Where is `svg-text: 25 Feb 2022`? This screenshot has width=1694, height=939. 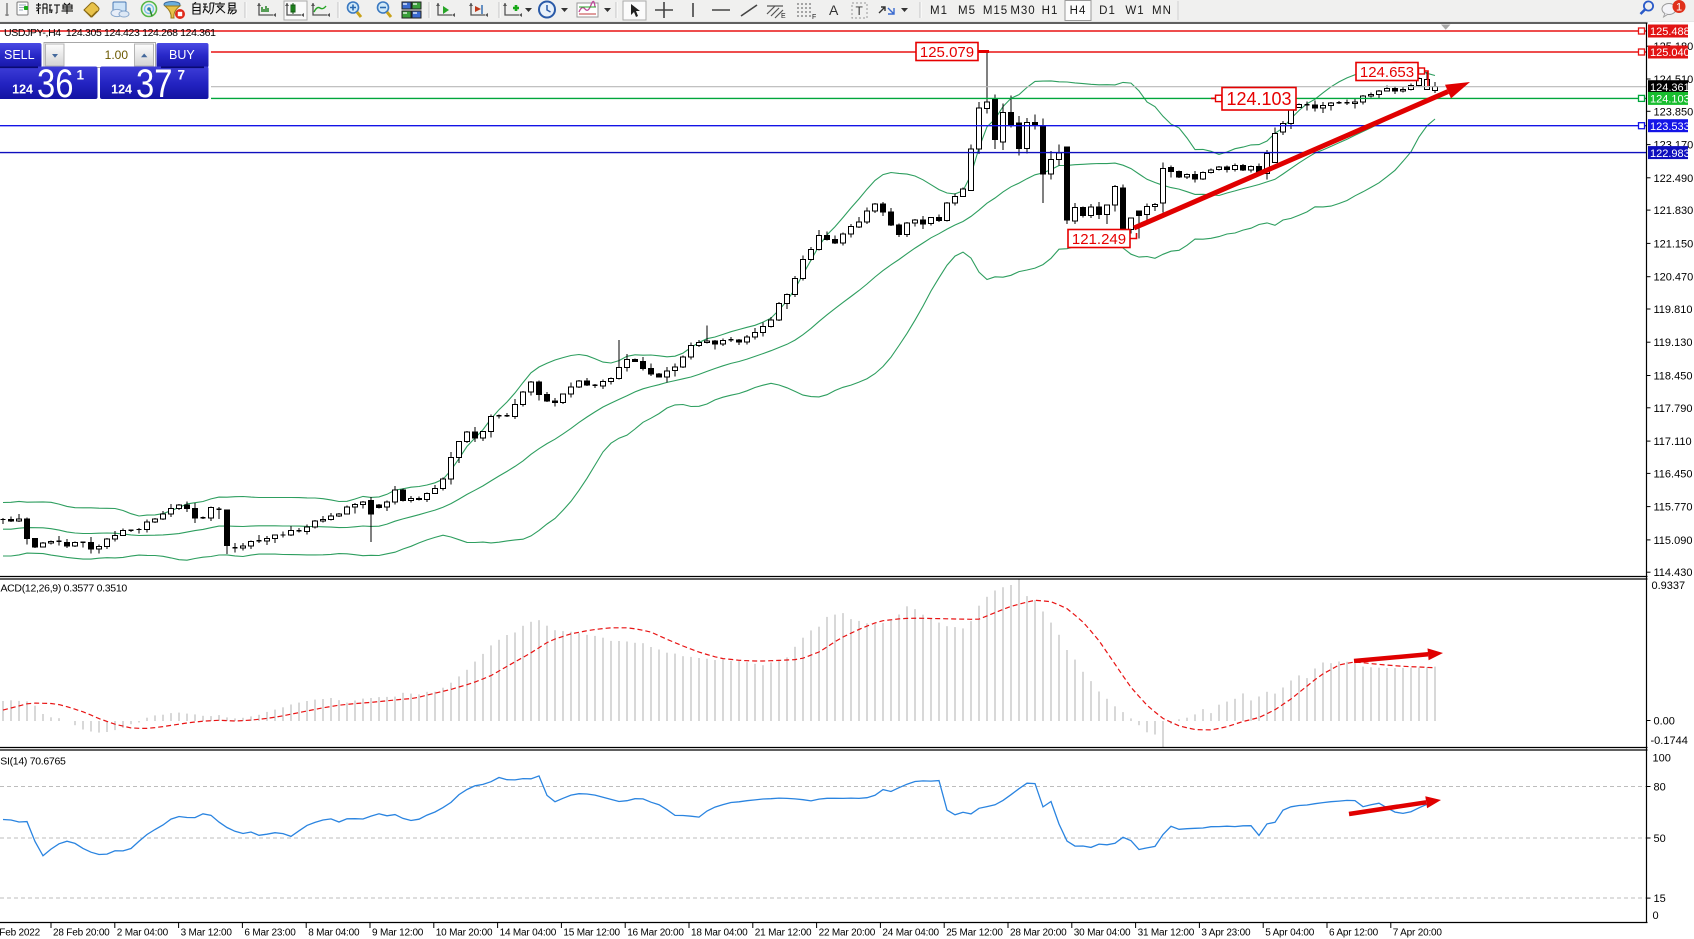
svg-text: 25 Feb 2022 is located at coordinates (20, 933).